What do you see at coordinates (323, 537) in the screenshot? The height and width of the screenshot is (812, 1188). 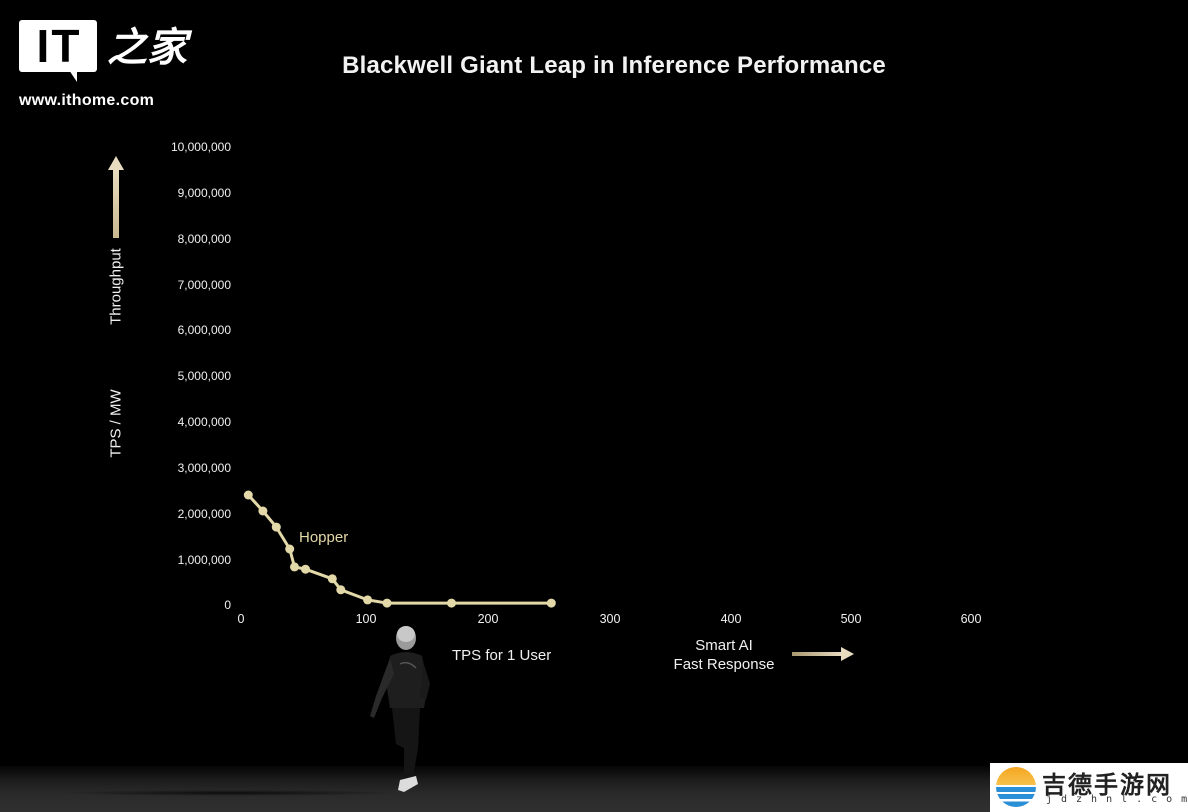 I see `series-label-hopper: Hopper` at bounding box center [323, 537].